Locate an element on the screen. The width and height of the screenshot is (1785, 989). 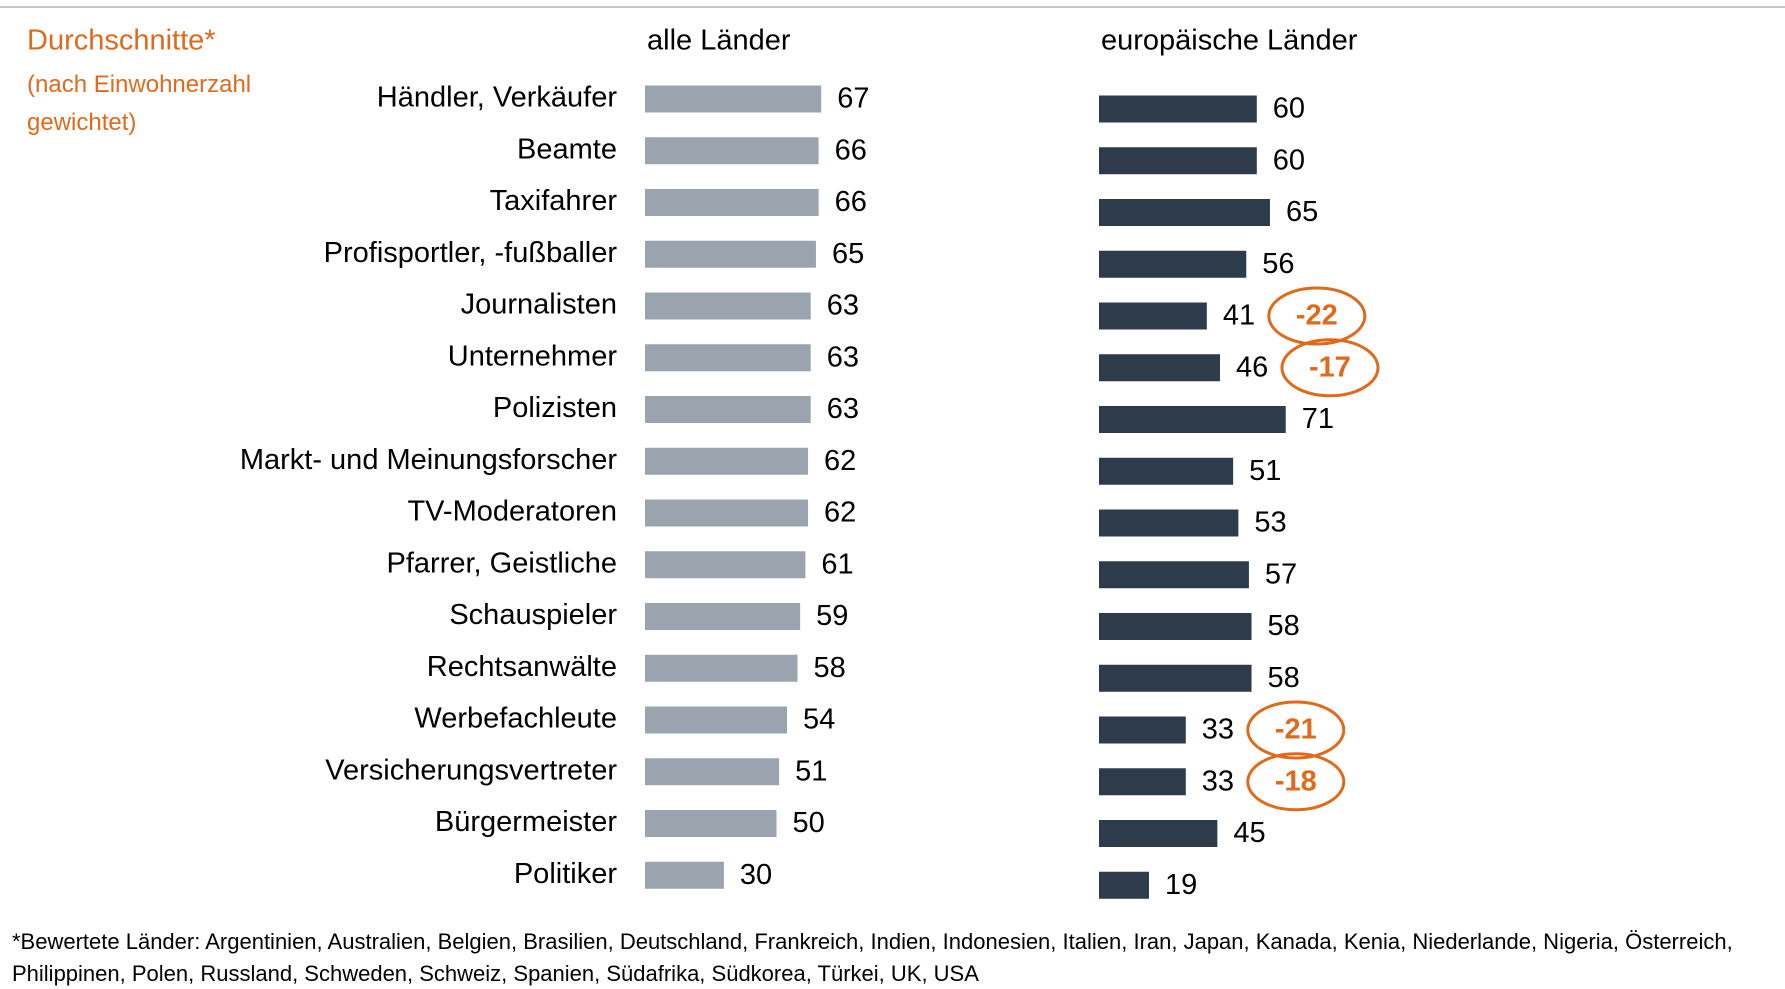
annotation-label: -21 is located at coordinates (1296, 730).